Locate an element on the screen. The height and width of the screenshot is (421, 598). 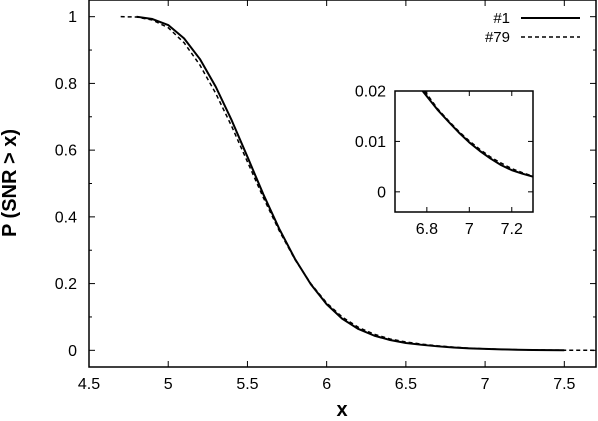
inset-series-layer is located at coordinates (477, 134).